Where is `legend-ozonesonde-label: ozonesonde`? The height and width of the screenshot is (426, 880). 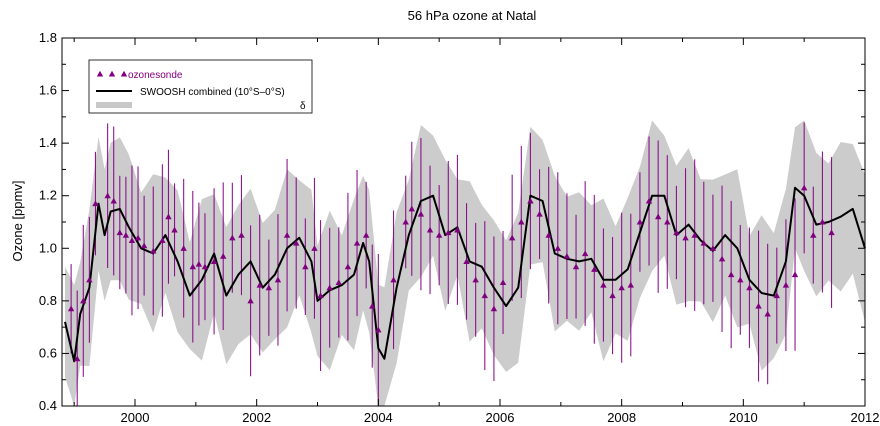
legend-ozonesonde-label: ozonesonde is located at coordinates (155, 75).